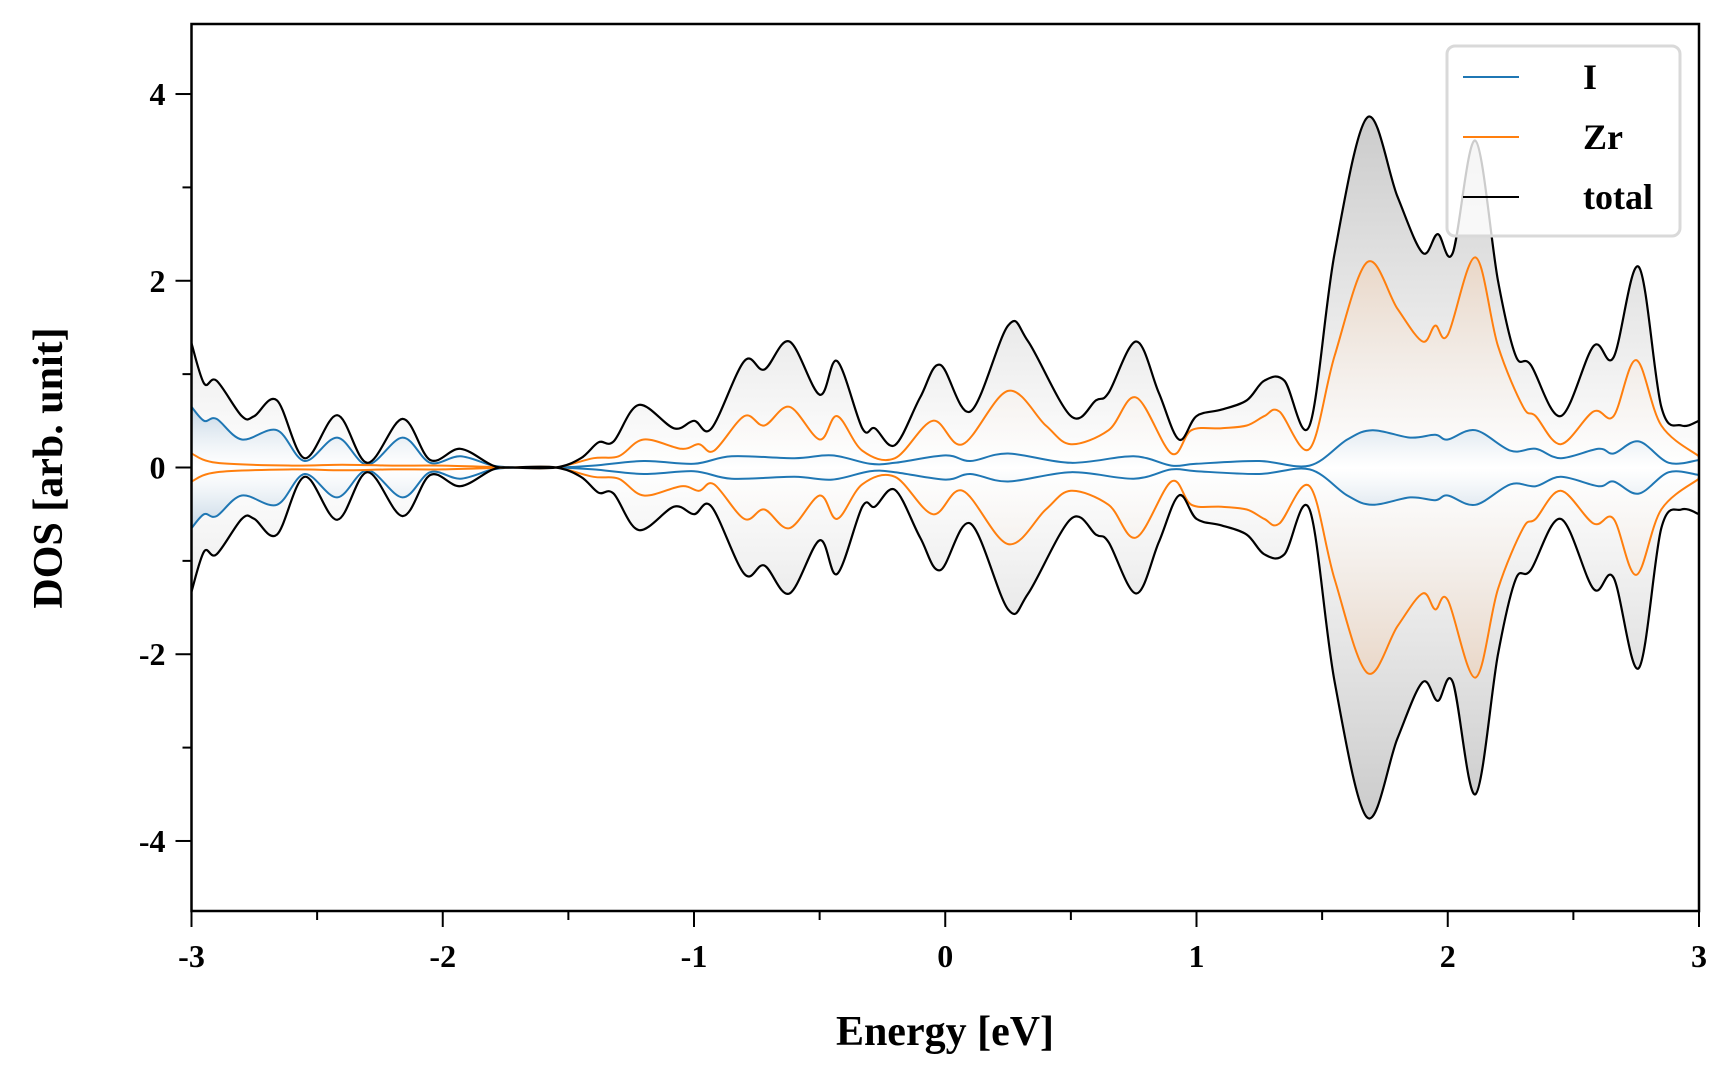 The height and width of the screenshot is (1080, 1728). Describe the element at coordinates (191, 956) in the screenshot. I see `x-tick-label: -3` at that location.